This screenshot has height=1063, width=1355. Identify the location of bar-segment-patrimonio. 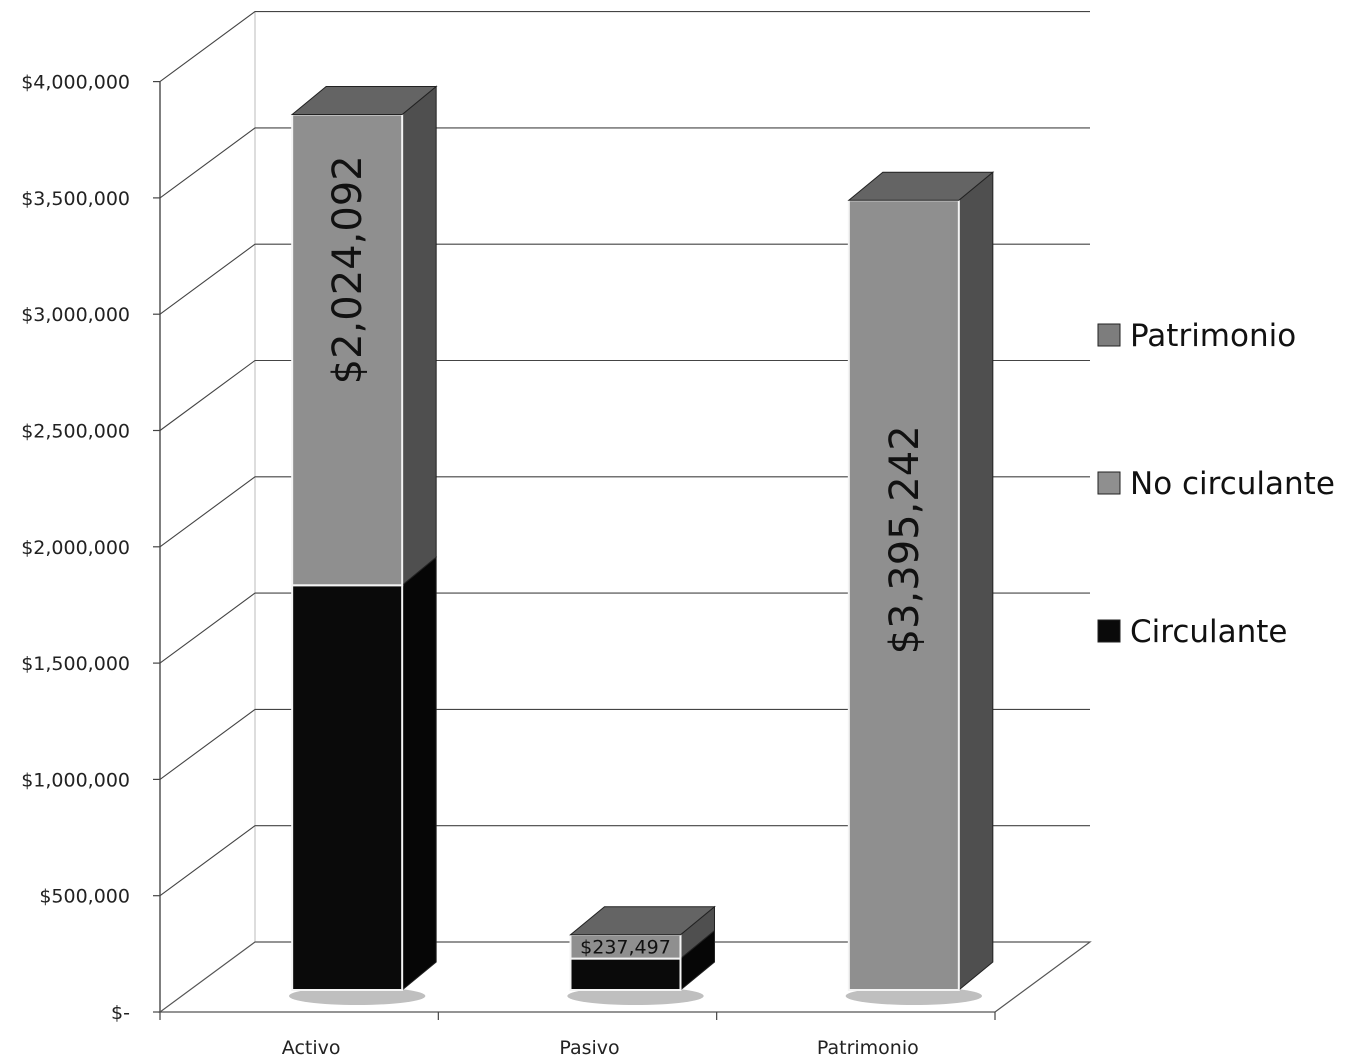
(903, 595).